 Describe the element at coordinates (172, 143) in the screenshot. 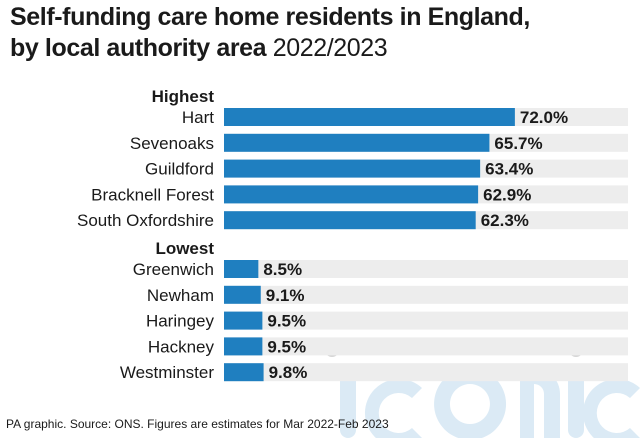

I see `category-label-sevenoaks: Sevenoaks` at that location.